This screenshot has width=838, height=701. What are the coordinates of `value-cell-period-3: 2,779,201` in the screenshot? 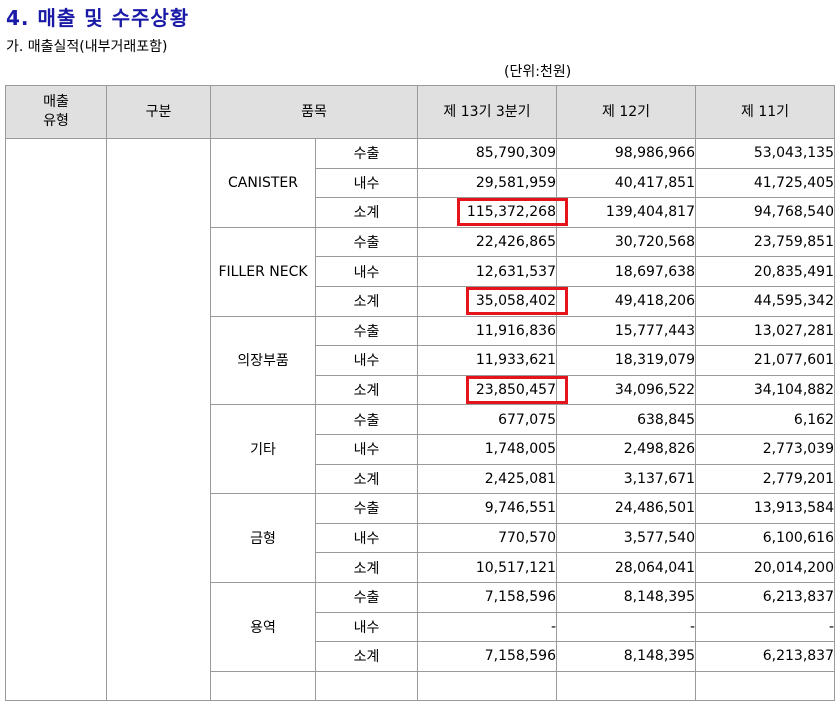 It's located at (765, 479).